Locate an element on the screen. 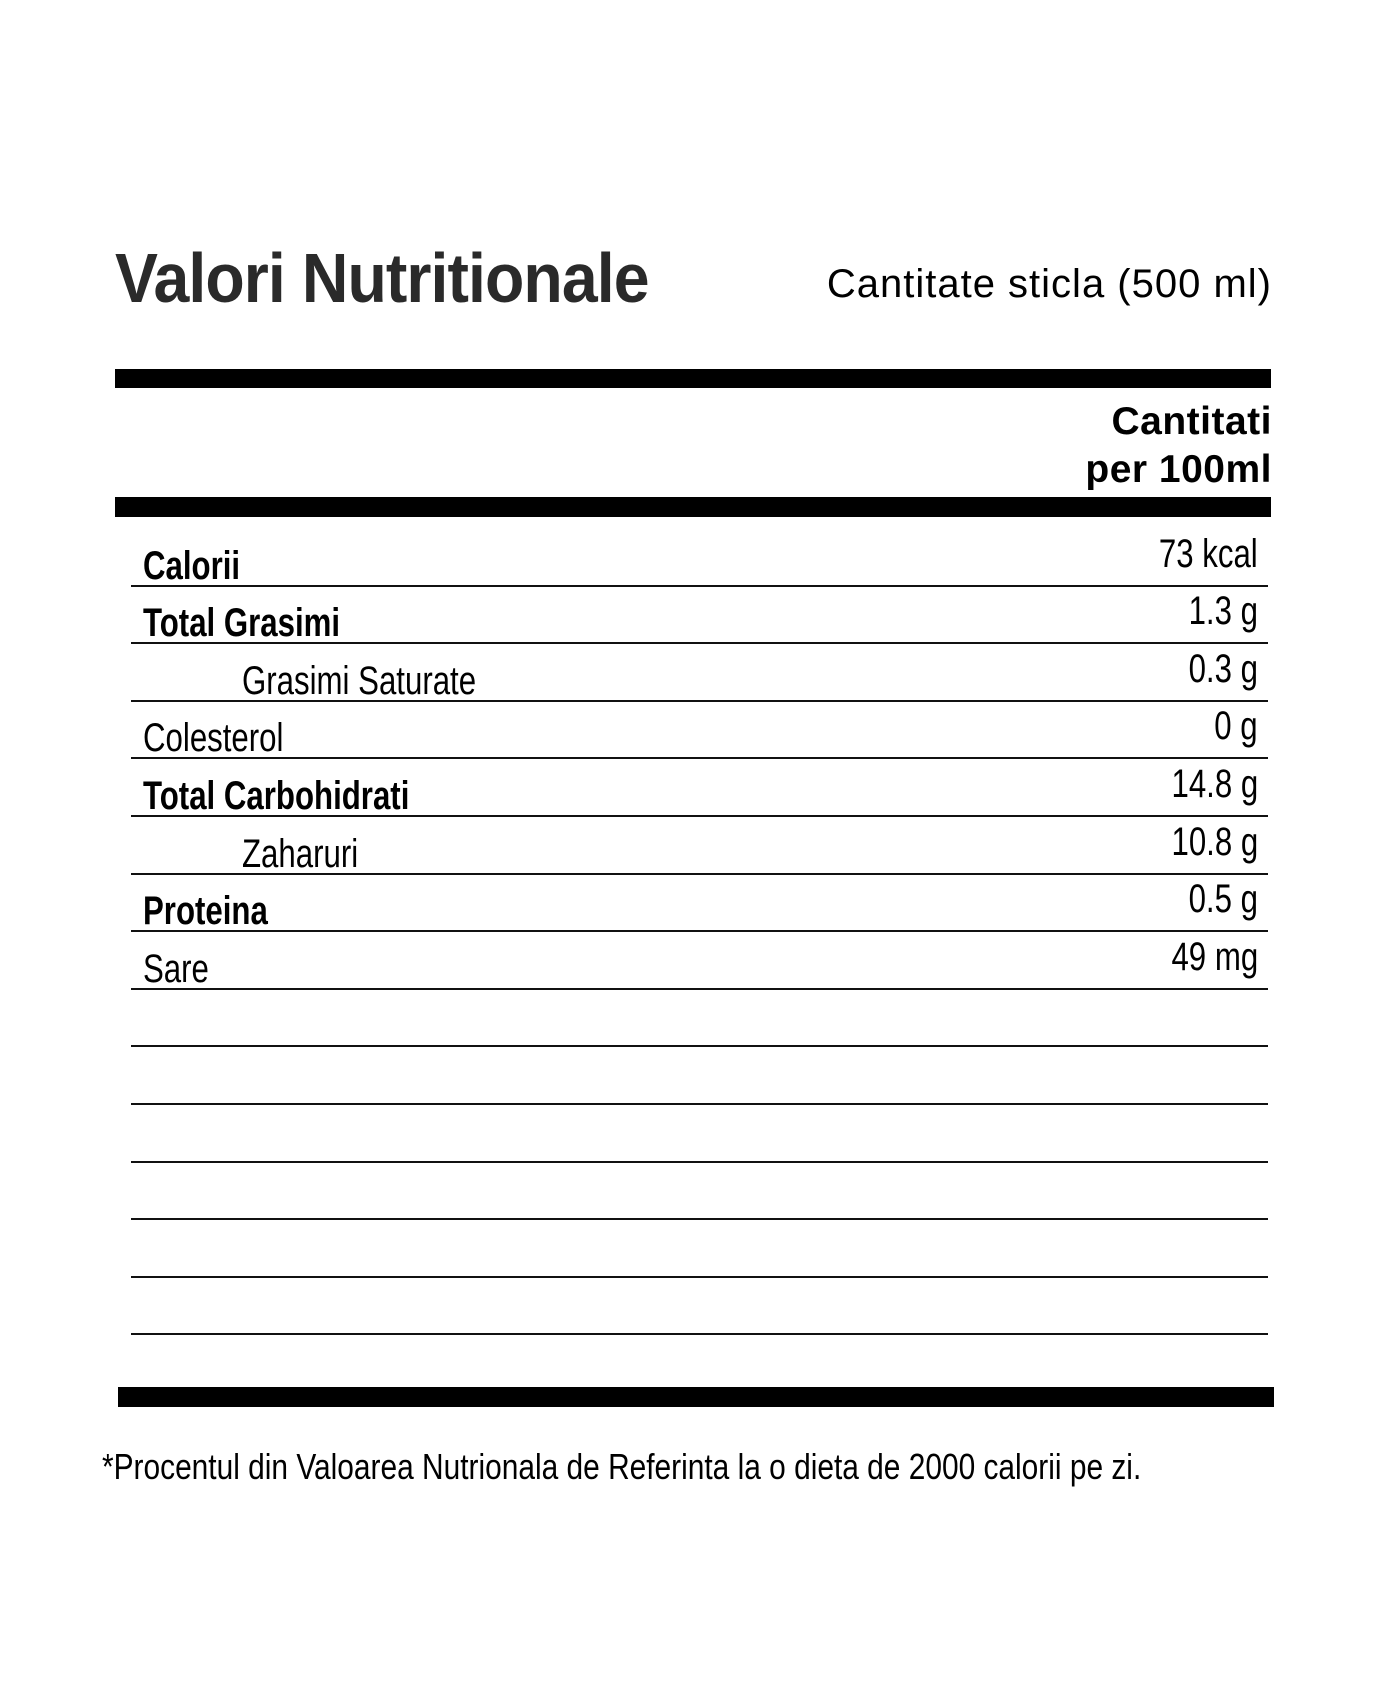 This screenshot has height=1700, width=1400. table-row: Calorii 73 kcal is located at coordinates (699, 557).